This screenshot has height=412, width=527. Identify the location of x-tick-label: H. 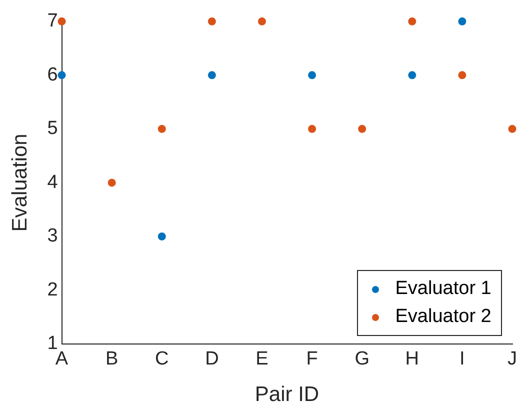
(412, 359).